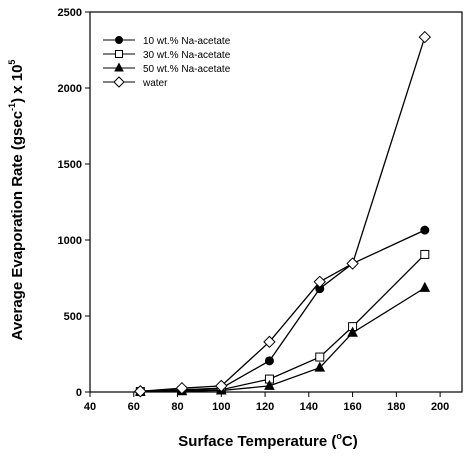  What do you see at coordinates (187, 55) in the screenshot?
I see `legend-label: 30 wt.% Na-acetate` at bounding box center [187, 55].